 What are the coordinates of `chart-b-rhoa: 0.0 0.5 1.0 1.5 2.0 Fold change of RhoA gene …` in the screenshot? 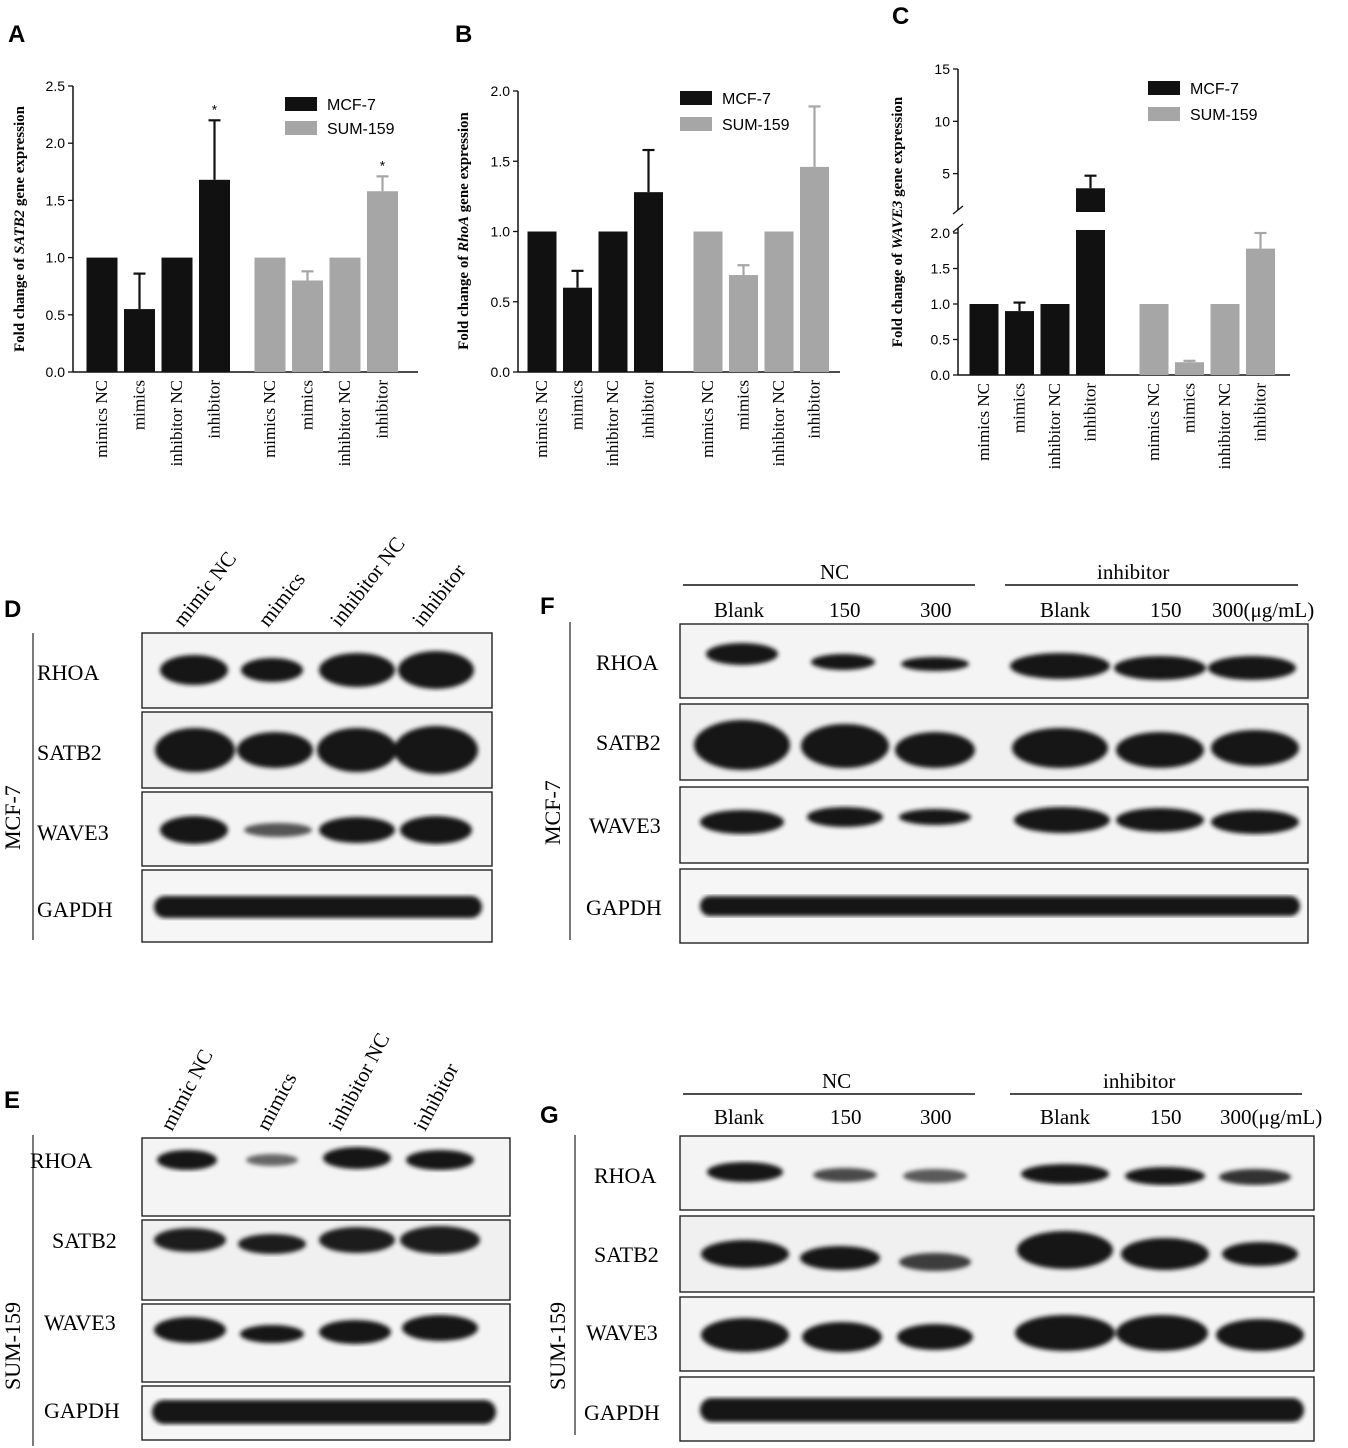 It's located at (648, 274).